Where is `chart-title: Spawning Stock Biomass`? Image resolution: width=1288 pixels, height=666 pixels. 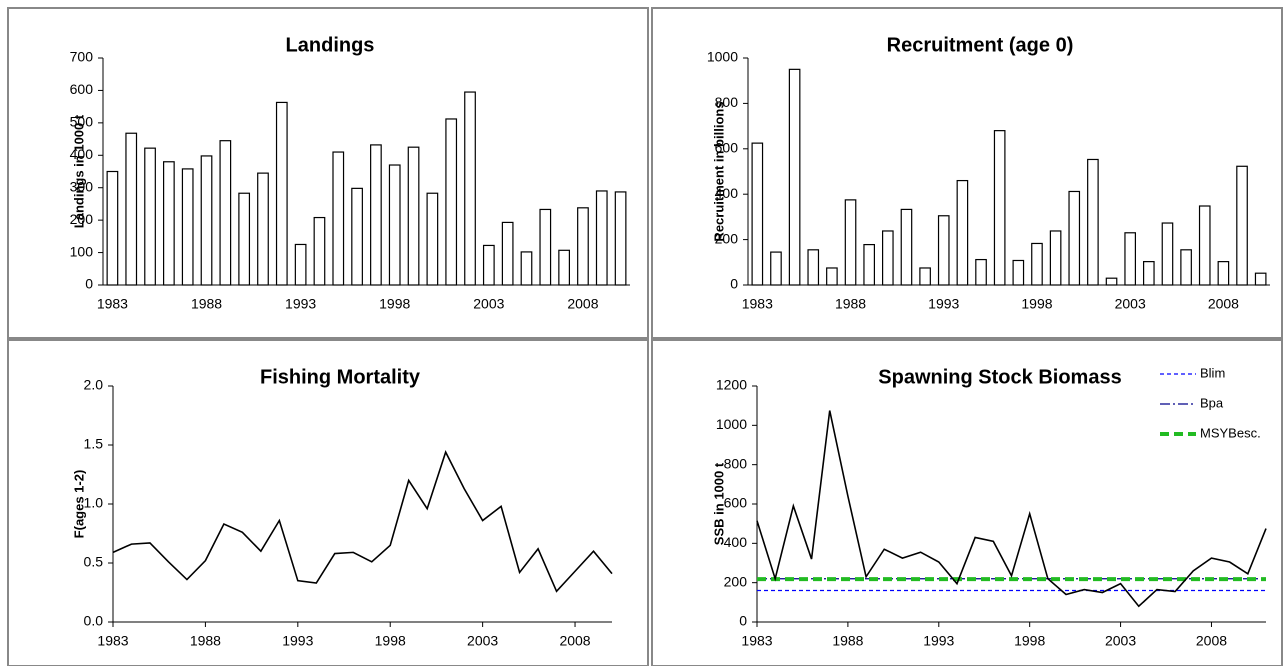
chart-title: Spawning Stock Biomass is located at coordinates (999, 377).